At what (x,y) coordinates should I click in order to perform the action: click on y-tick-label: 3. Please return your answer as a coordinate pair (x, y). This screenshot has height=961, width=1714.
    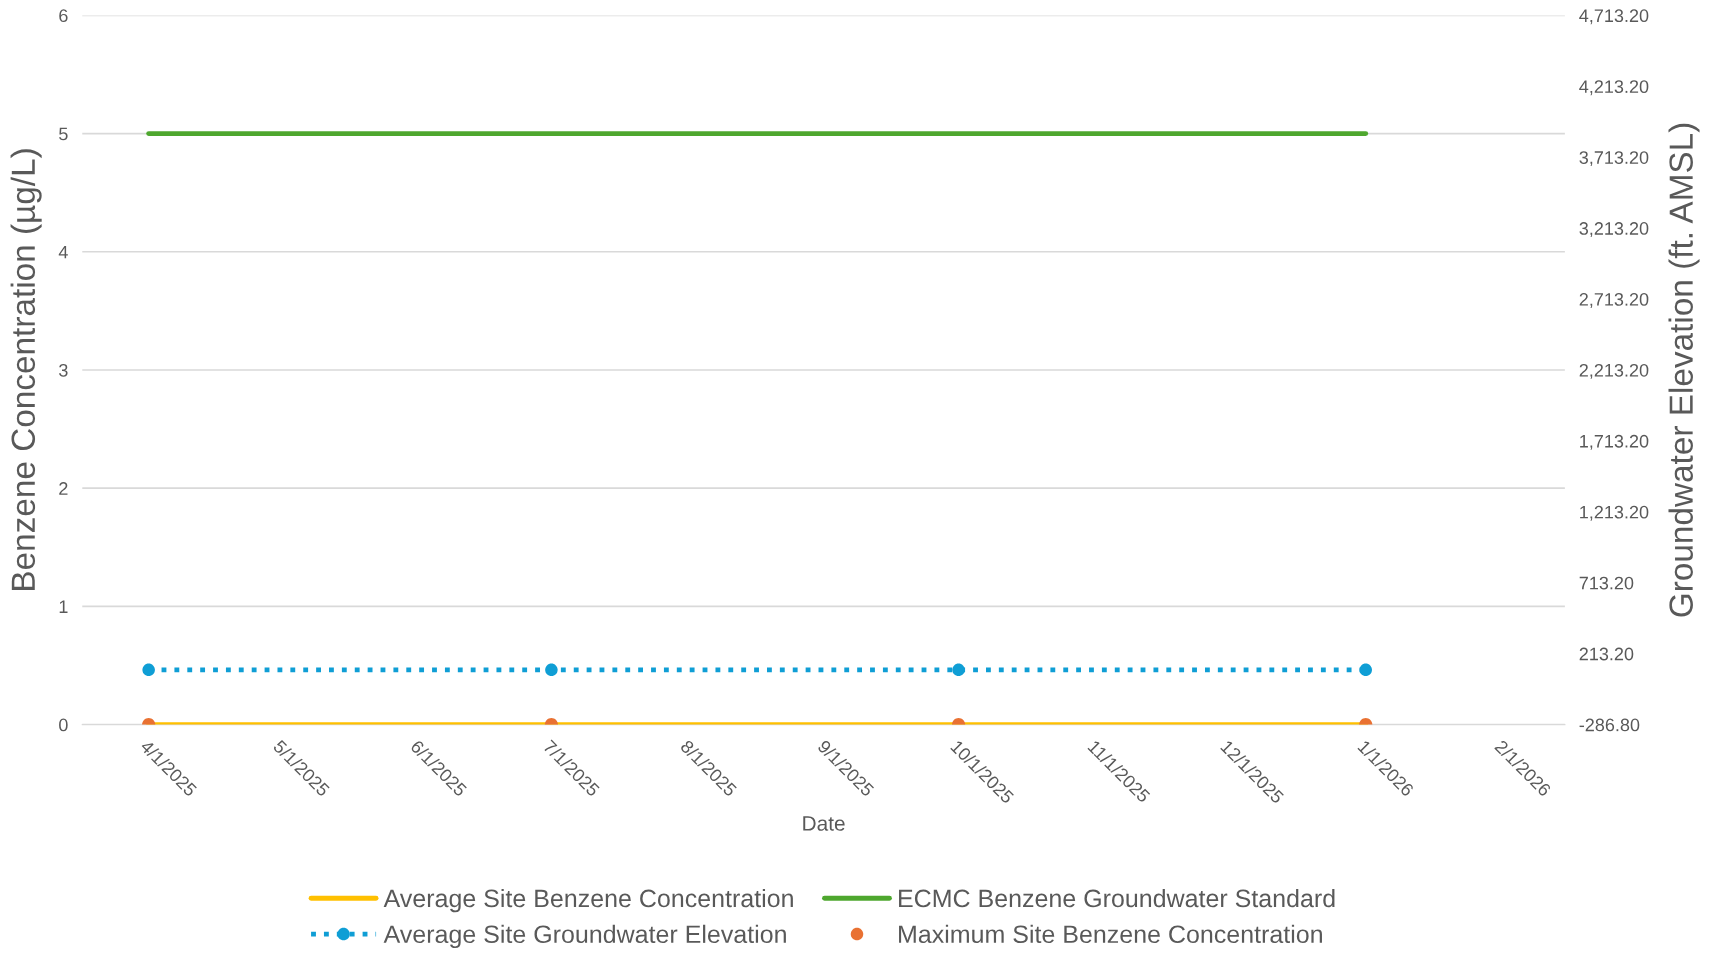
    Looking at the image, I should click on (63, 370).